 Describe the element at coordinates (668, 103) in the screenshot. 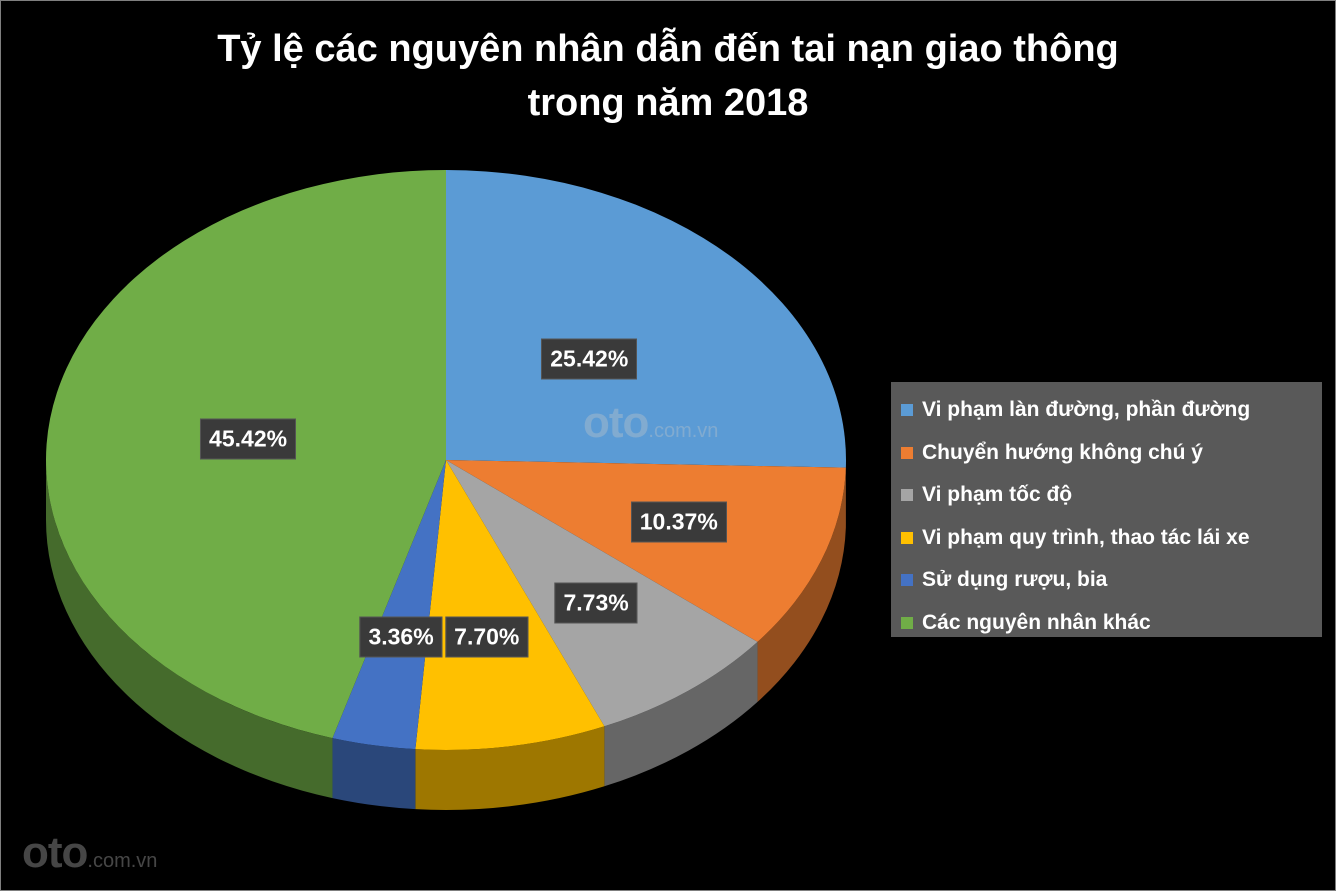

I see `chart-title-line-2: trong năm 2018` at that location.